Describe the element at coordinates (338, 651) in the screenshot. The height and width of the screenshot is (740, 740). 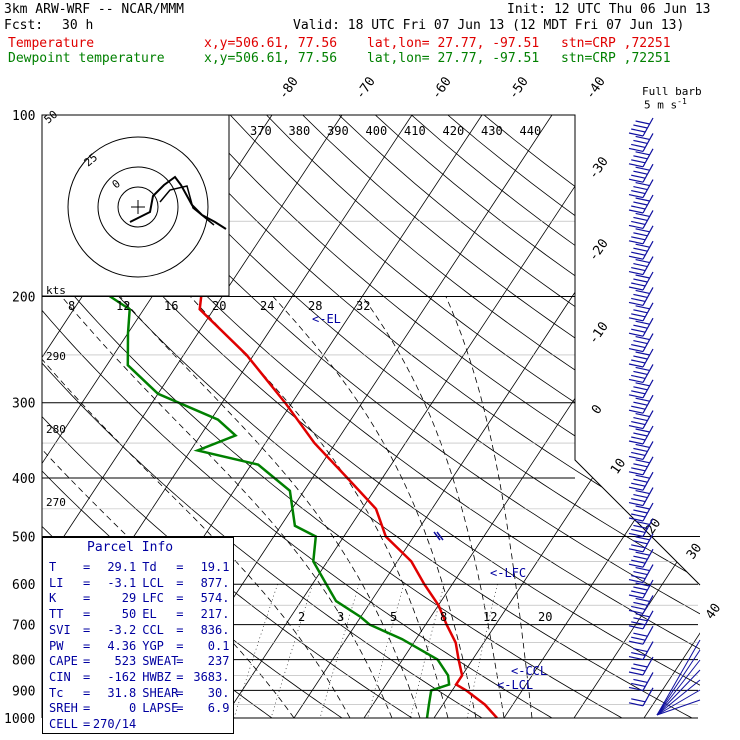
I see `mixing-ratio-line` at that location.